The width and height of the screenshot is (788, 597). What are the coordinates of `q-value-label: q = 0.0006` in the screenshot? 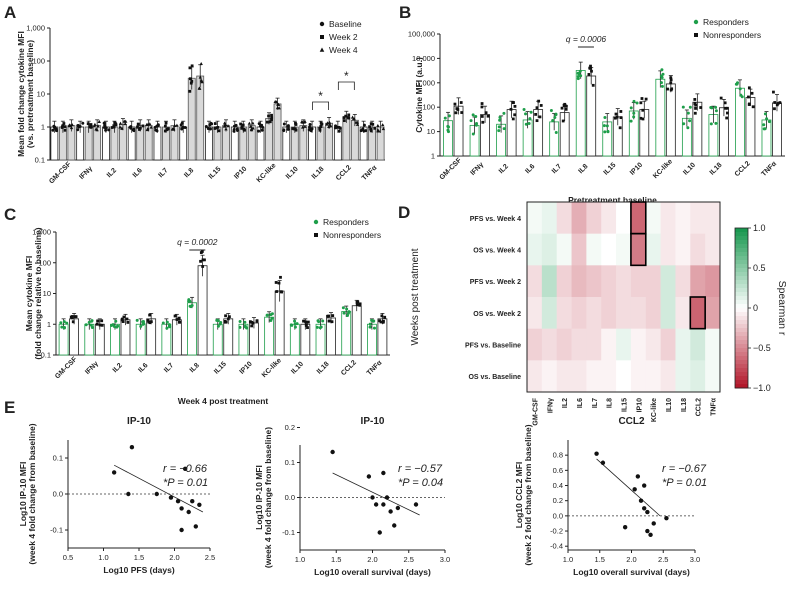 It's located at (586, 39).